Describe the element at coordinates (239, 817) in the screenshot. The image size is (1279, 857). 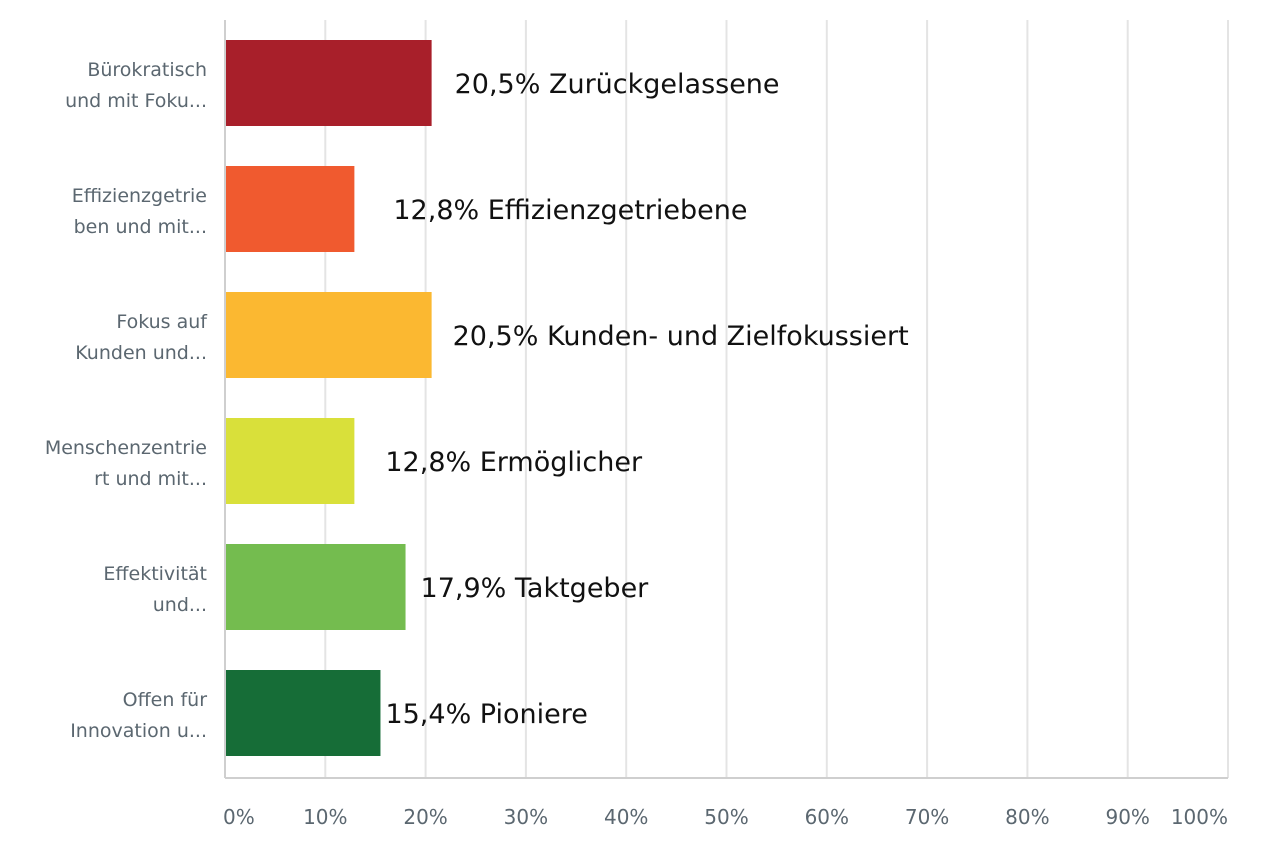
I see `x-tick-label-0: 0%` at that location.